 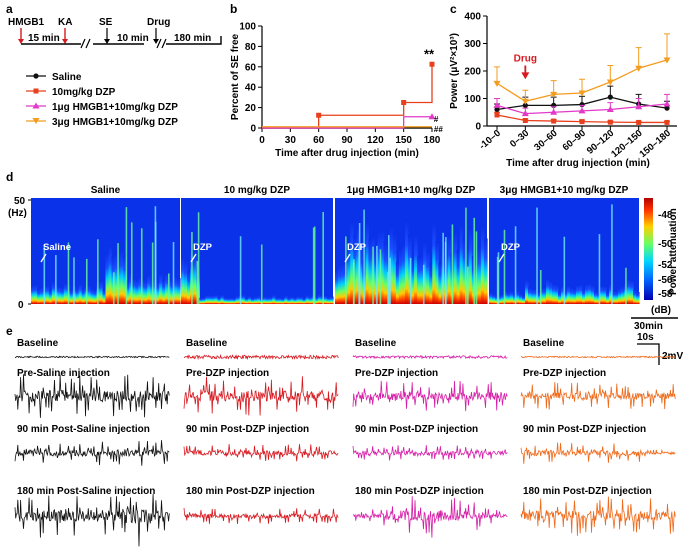 I want to click on y-tick-label: 20, so click(x=251, y=108).